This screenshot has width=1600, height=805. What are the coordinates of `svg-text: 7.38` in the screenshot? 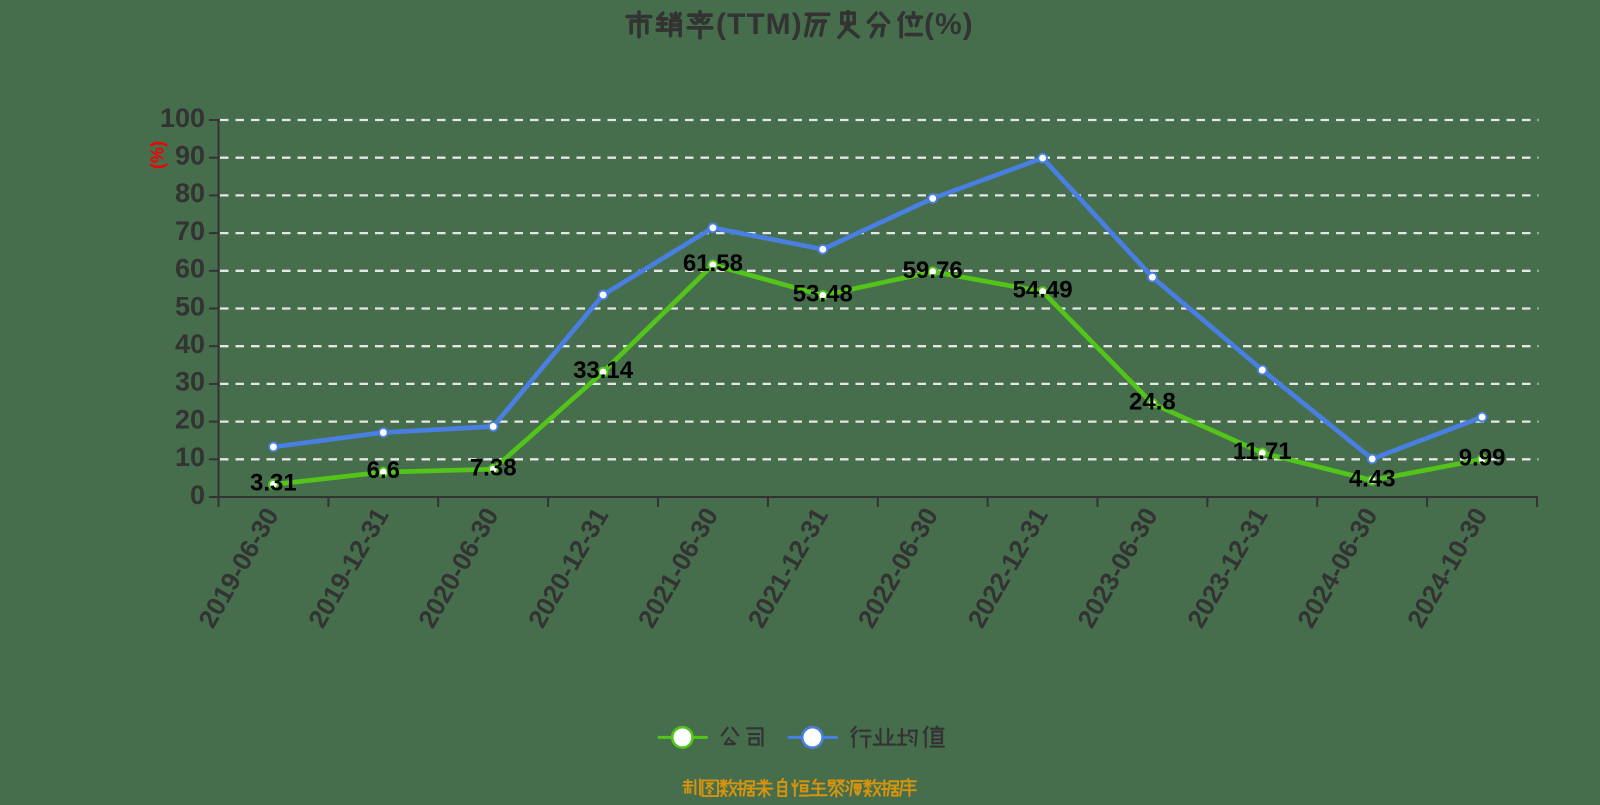 It's located at (493, 467).